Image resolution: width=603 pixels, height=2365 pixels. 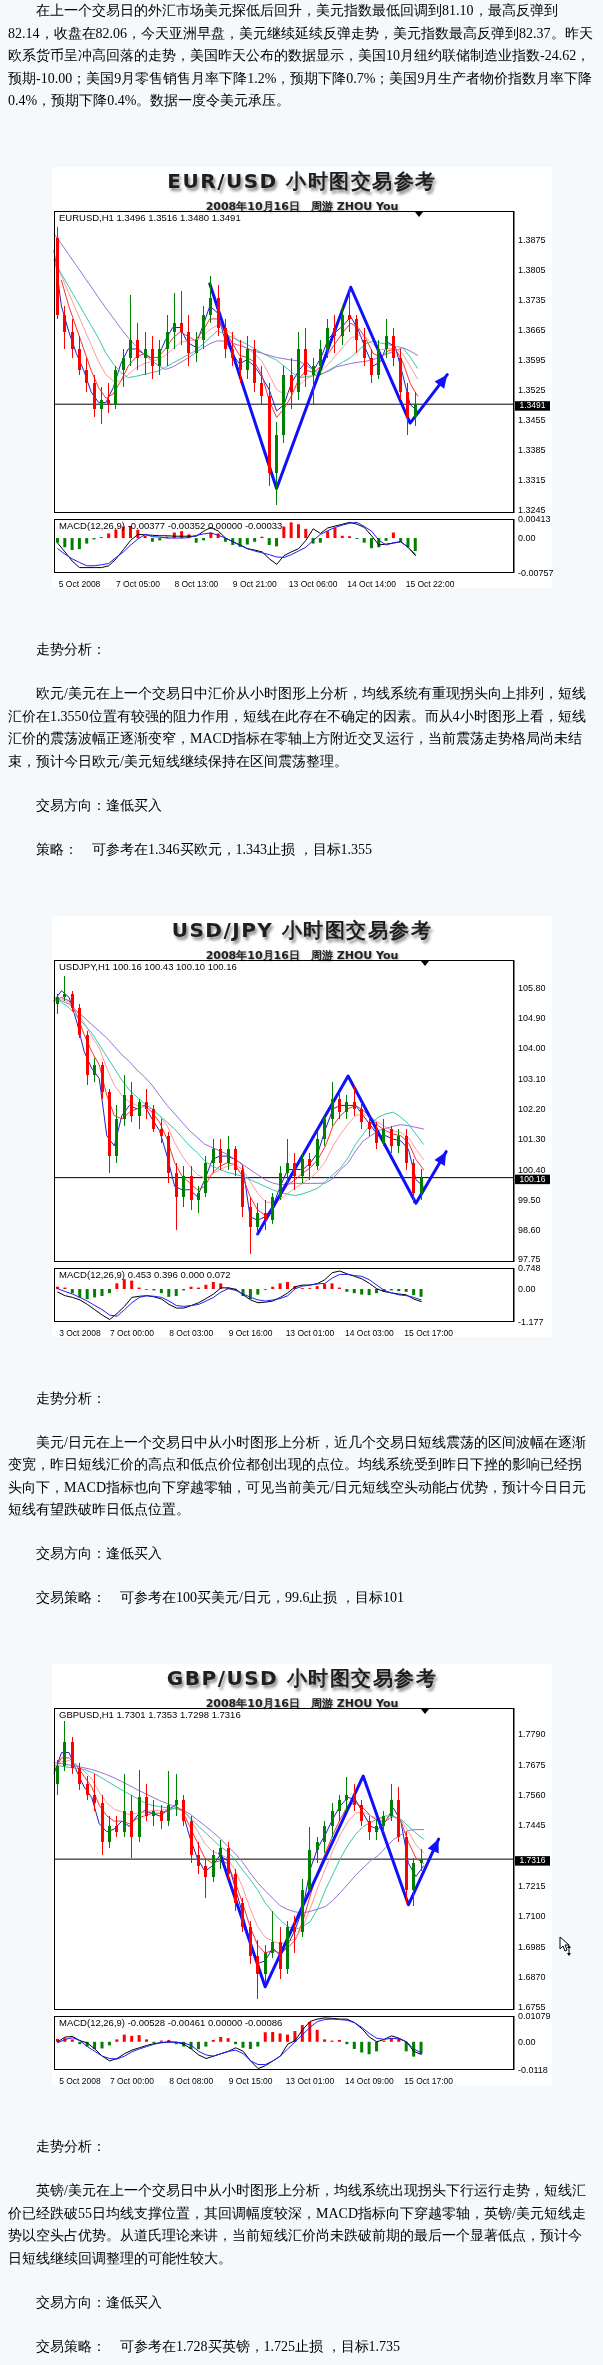 What do you see at coordinates (534, 2016) in the screenshot?
I see `y-tick-label: 0.01079` at bounding box center [534, 2016].